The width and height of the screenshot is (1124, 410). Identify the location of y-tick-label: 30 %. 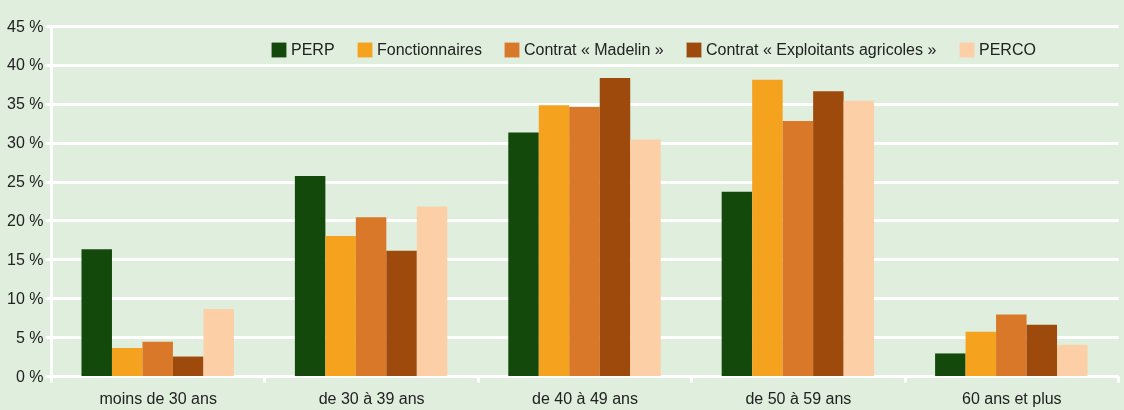
(25, 143).